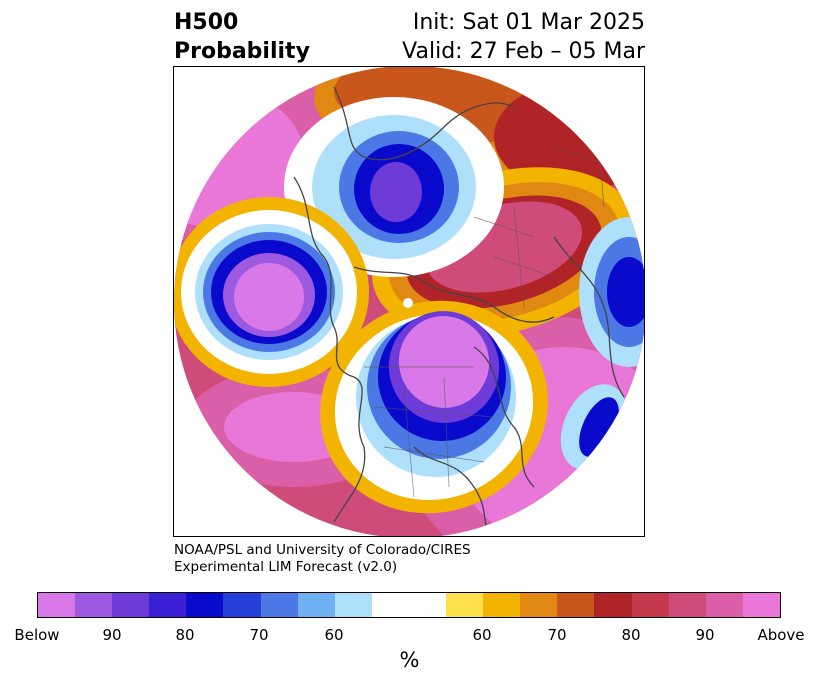 This screenshot has width=819, height=686. I want to click on north-pole-marker, so click(408, 303).